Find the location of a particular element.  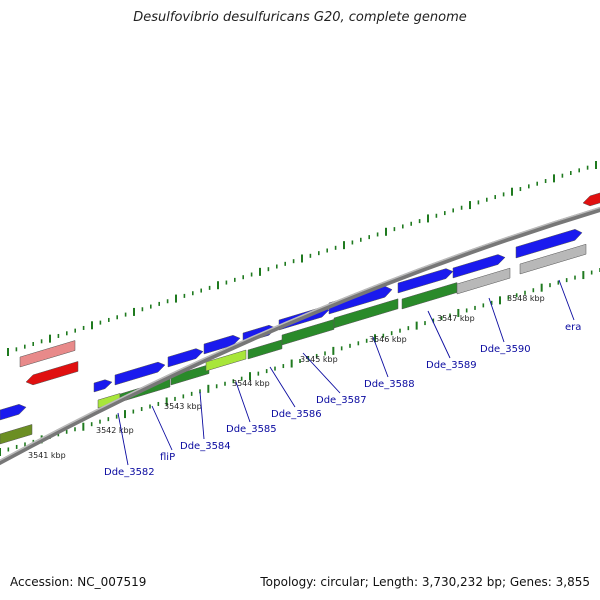

kbp-tick-label: 3543 kbp is located at coordinates (183, 406).